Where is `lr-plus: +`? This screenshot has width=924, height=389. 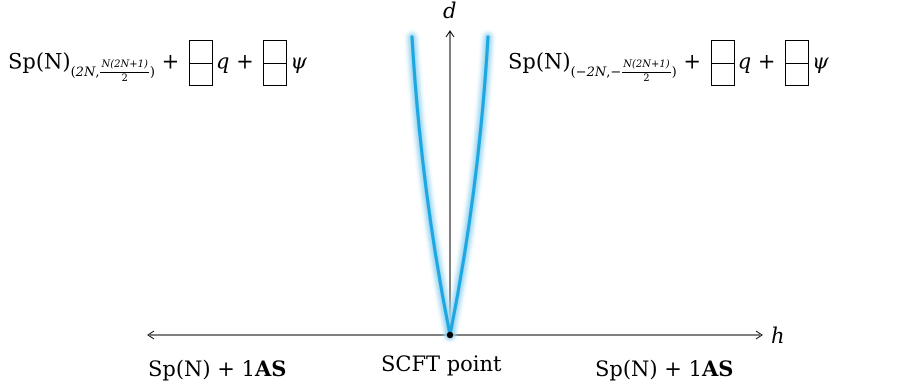
lr-plus: + is located at coordinates (673, 369).